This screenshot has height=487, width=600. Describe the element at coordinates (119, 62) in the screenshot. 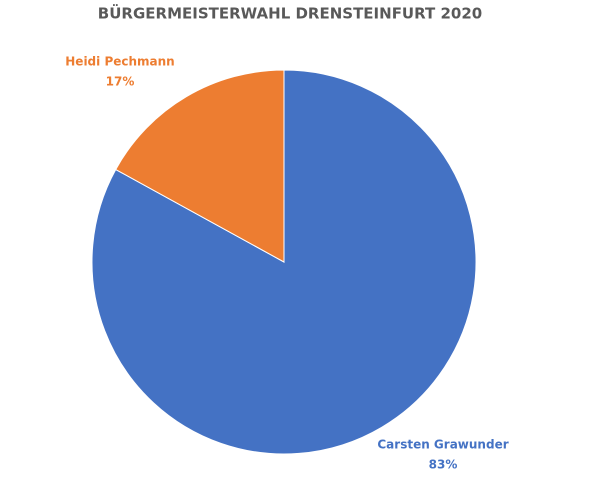

I see `slice-label: Heidi Pechmann` at that location.